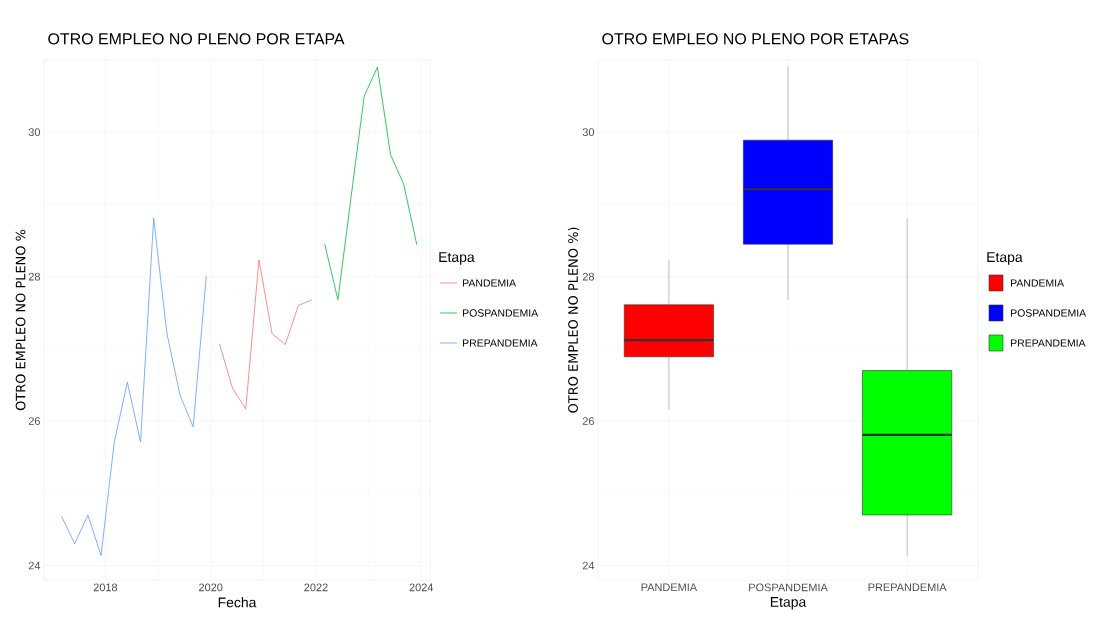 This screenshot has width=1099, height=627. I want to click on chart-title: OTRO EMPLEO NO PLENO POR ETAPAS, so click(755, 39).